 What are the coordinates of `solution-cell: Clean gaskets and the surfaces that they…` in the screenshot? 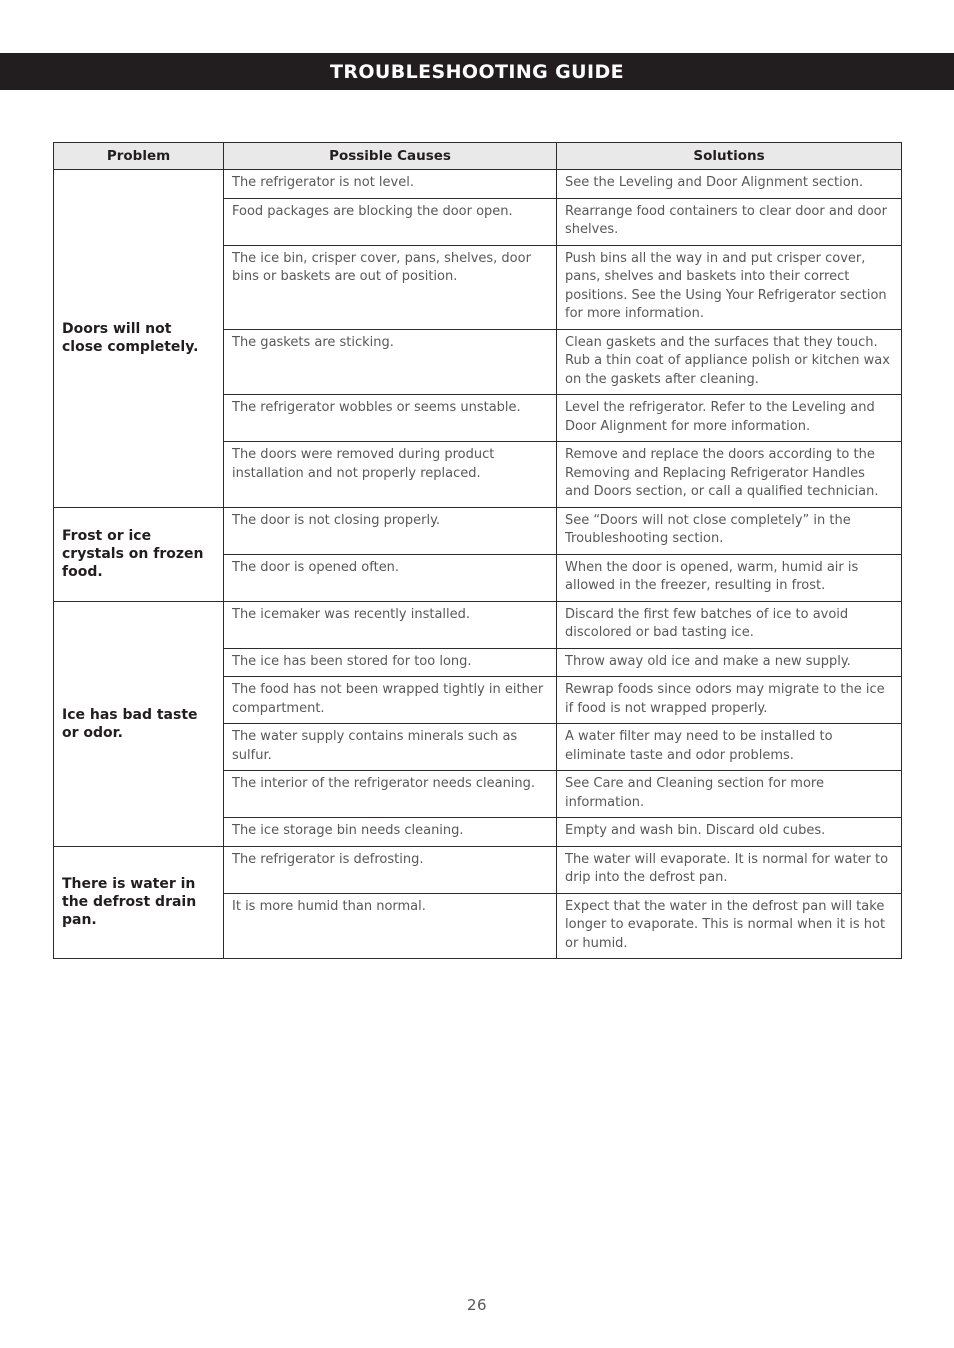 It's located at (729, 361).